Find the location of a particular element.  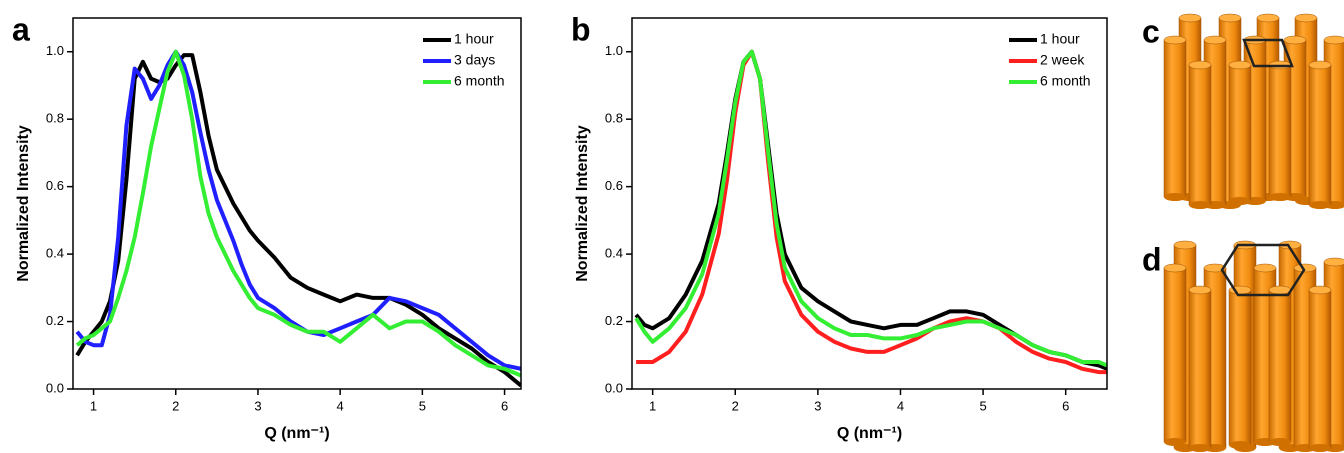

panel-label: a is located at coordinates (21, 29).